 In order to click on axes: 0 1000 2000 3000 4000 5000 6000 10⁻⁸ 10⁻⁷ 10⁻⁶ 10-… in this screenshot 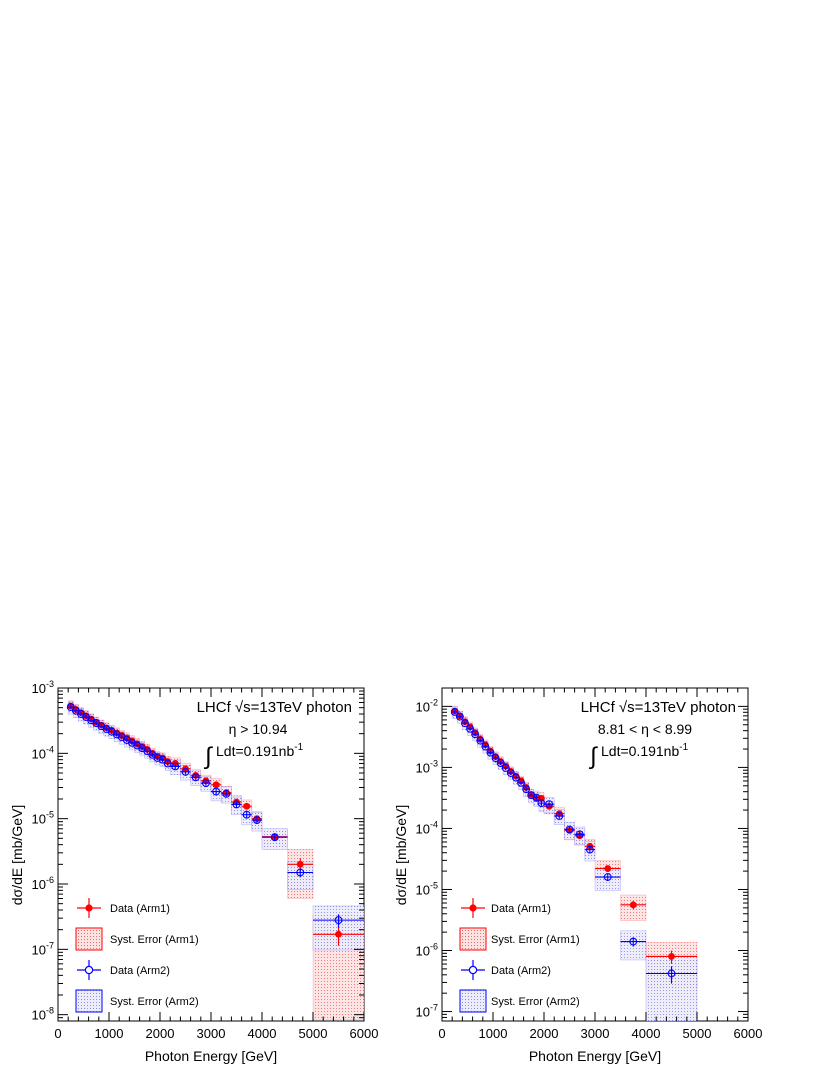, I will do `click(205, 860)`.